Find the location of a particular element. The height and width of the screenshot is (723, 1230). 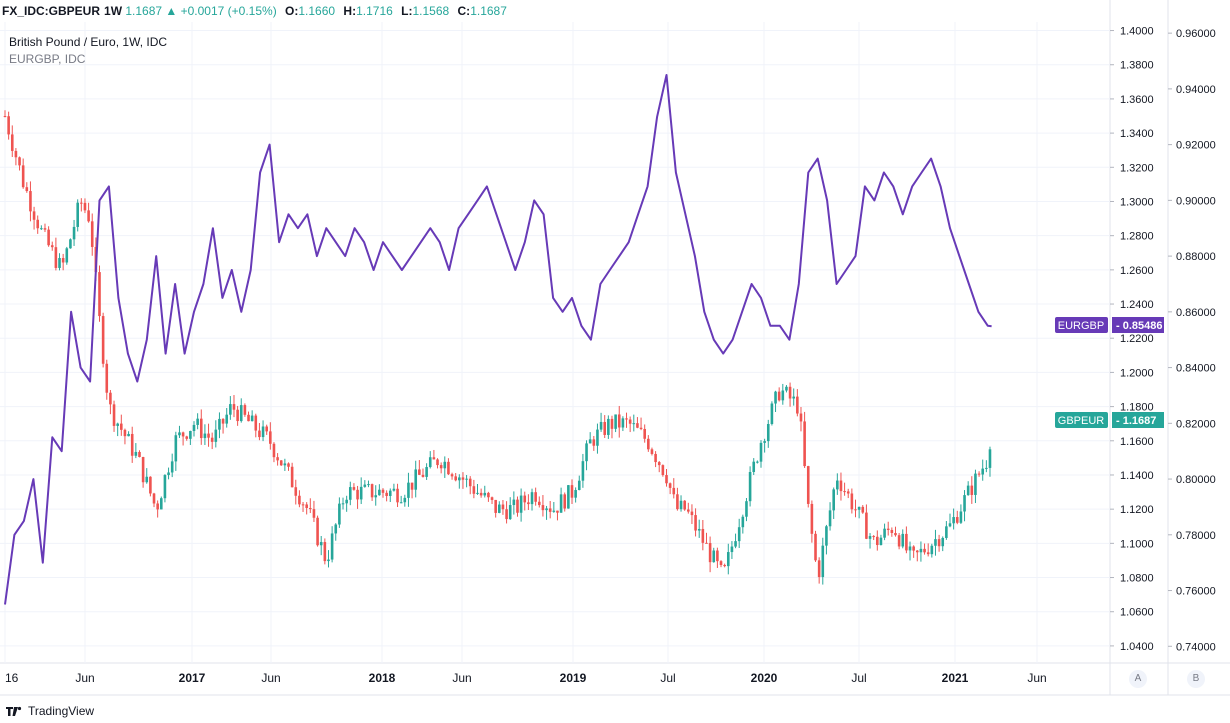

legend-main-series: British Pound / Euro, 1W, IDC is located at coordinates (88, 42).